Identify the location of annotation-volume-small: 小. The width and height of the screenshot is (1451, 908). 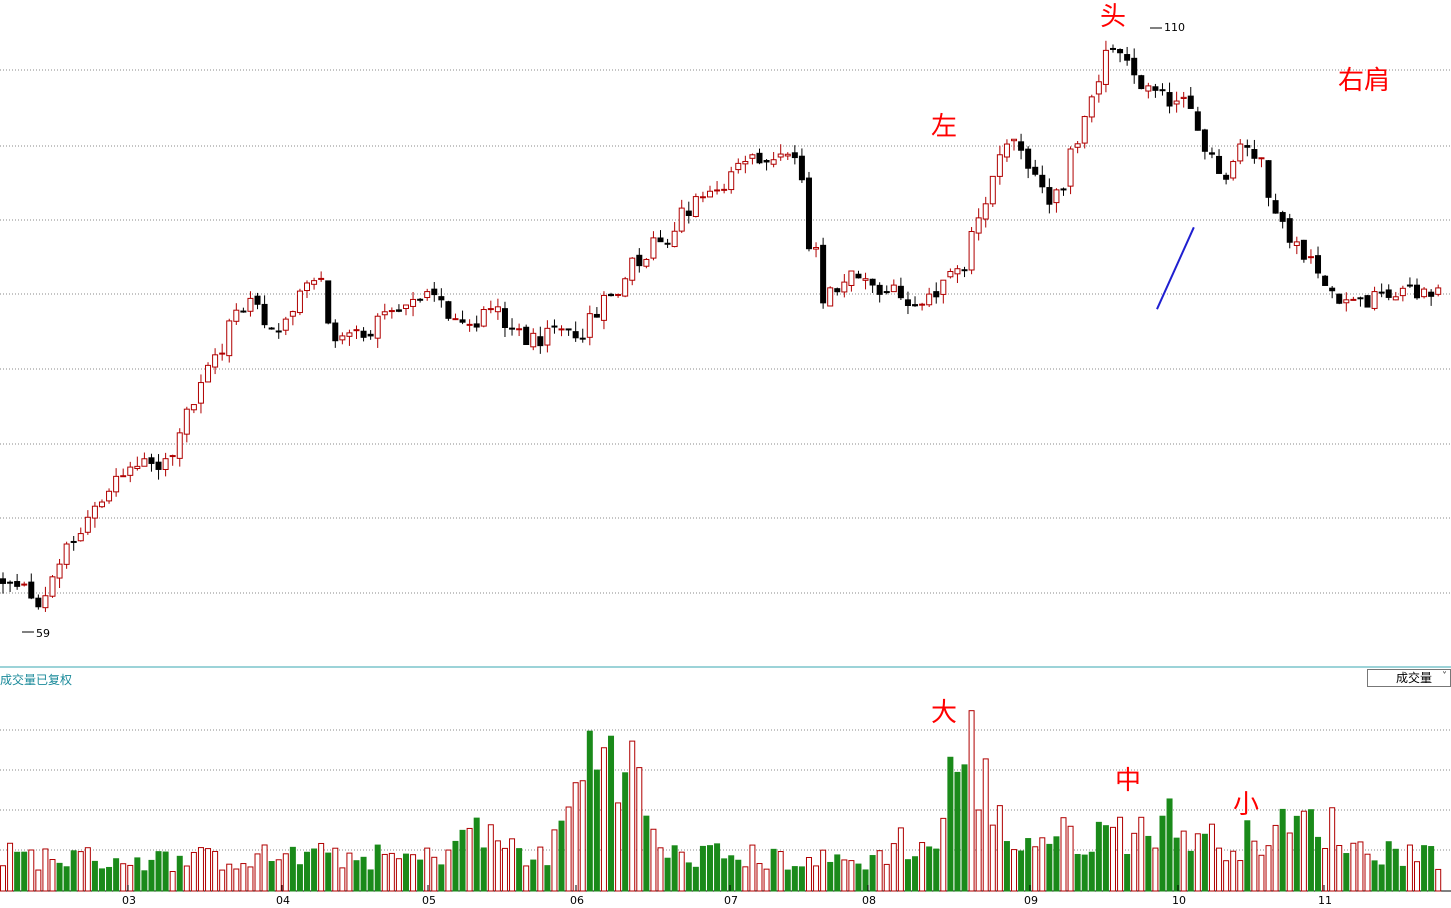
(1246, 805).